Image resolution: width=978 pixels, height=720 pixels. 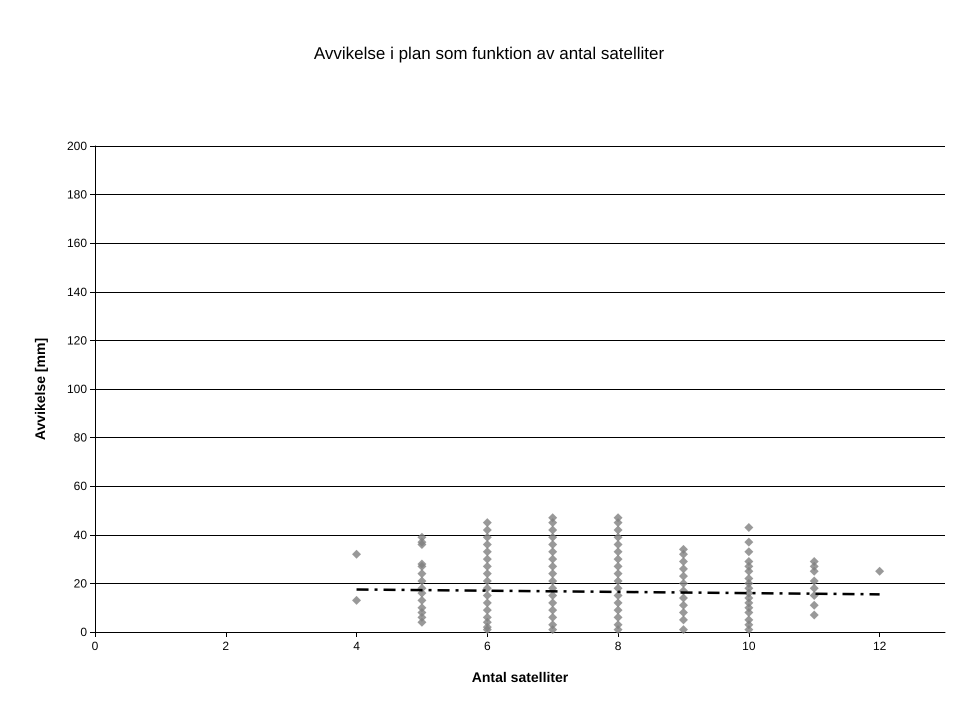 I want to click on x-tick-label: 2, so click(x=226, y=646).